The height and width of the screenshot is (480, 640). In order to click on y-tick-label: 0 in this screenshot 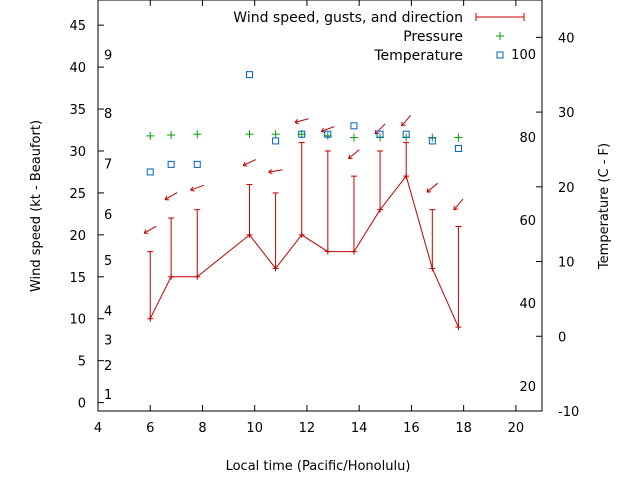, I will do `click(82, 404)`.